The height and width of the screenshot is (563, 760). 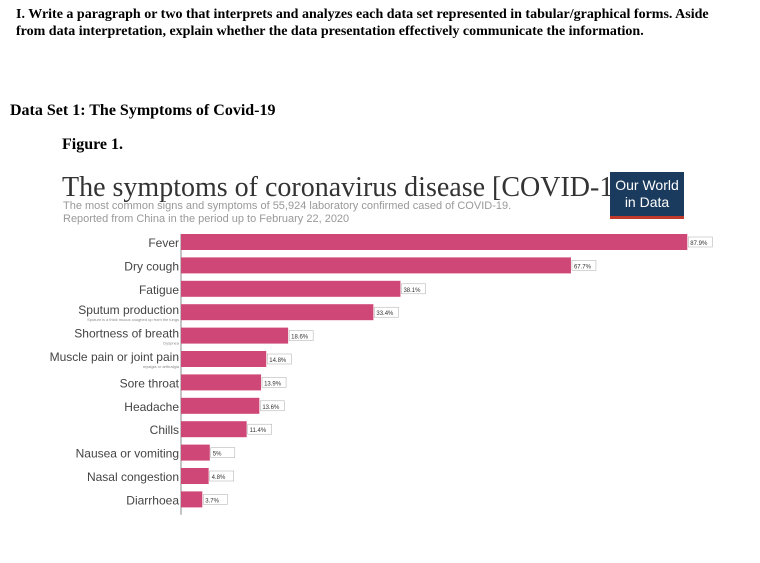 I want to click on category-label: Muscle pain or joint pain, so click(x=114, y=357).